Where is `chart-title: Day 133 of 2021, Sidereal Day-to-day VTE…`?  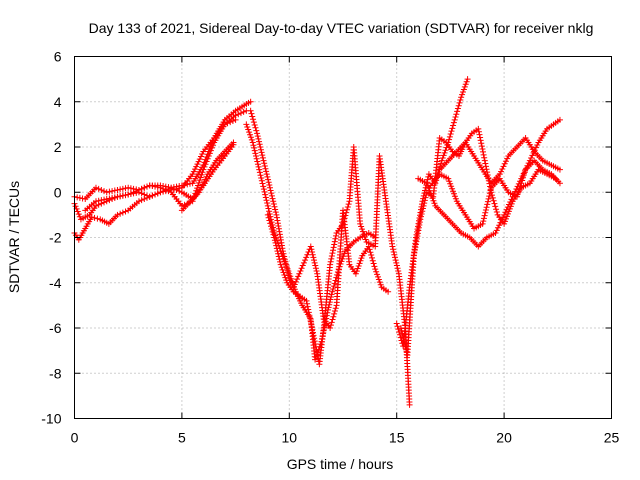 chart-title: Day 133 of 2021, Sidereal Day-to-day VTE… is located at coordinates (341, 28).